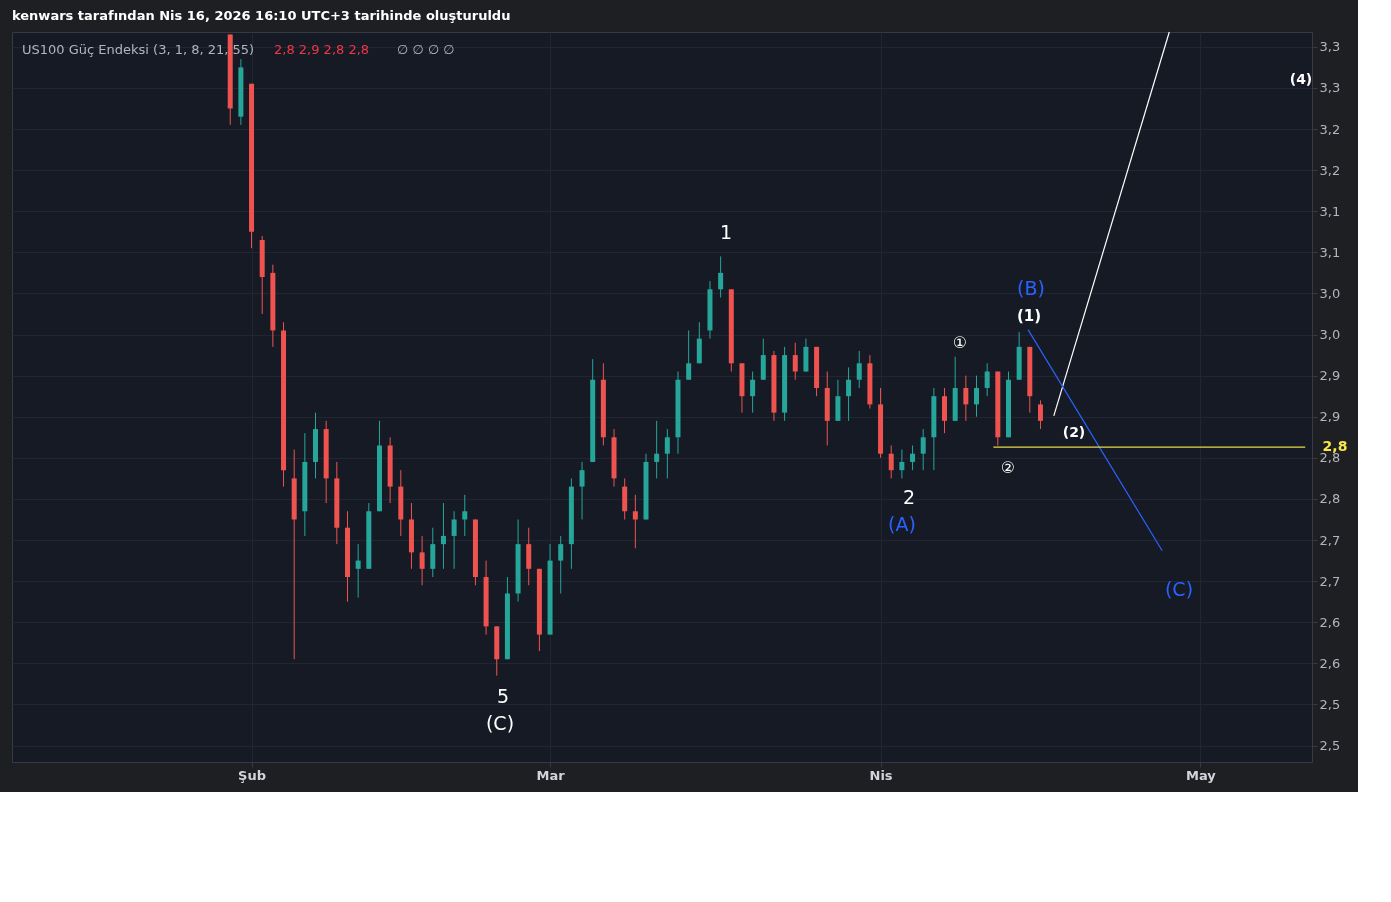  What do you see at coordinates (881, 775) in the screenshot?
I see `x-tick-label: Nis` at bounding box center [881, 775].